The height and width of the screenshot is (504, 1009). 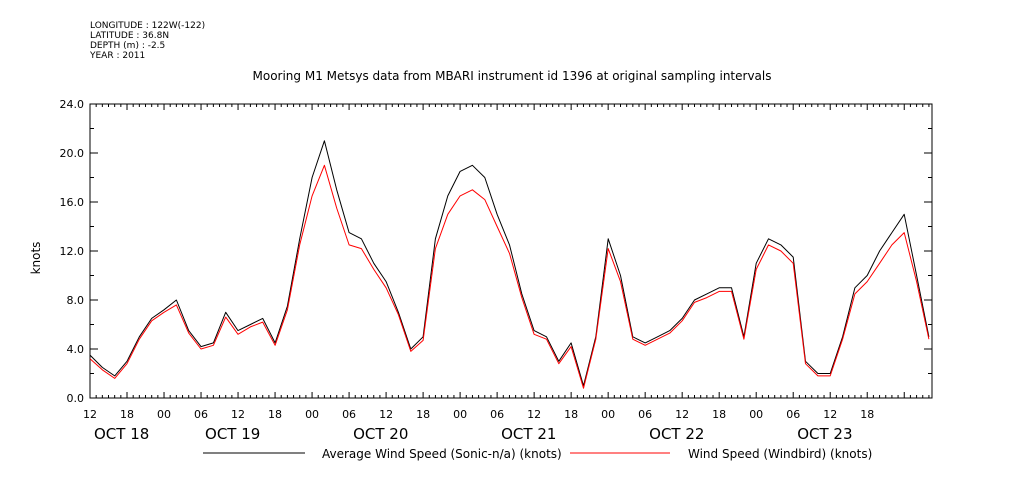 What do you see at coordinates (76, 300) in the screenshot?
I see `y-tick-label: 8.0` at bounding box center [76, 300].